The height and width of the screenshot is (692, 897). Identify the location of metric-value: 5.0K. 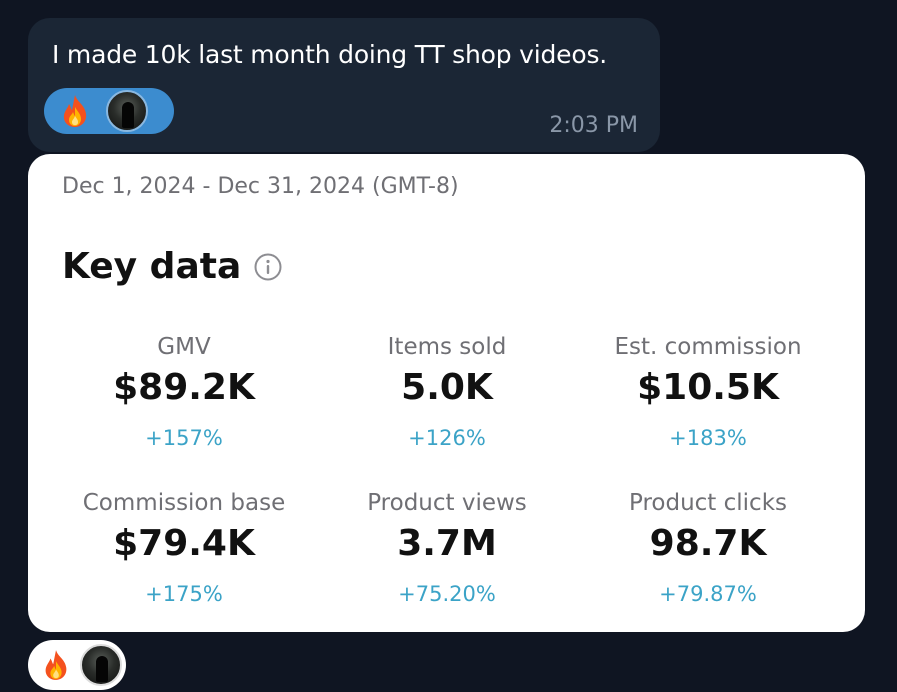
(447, 387).